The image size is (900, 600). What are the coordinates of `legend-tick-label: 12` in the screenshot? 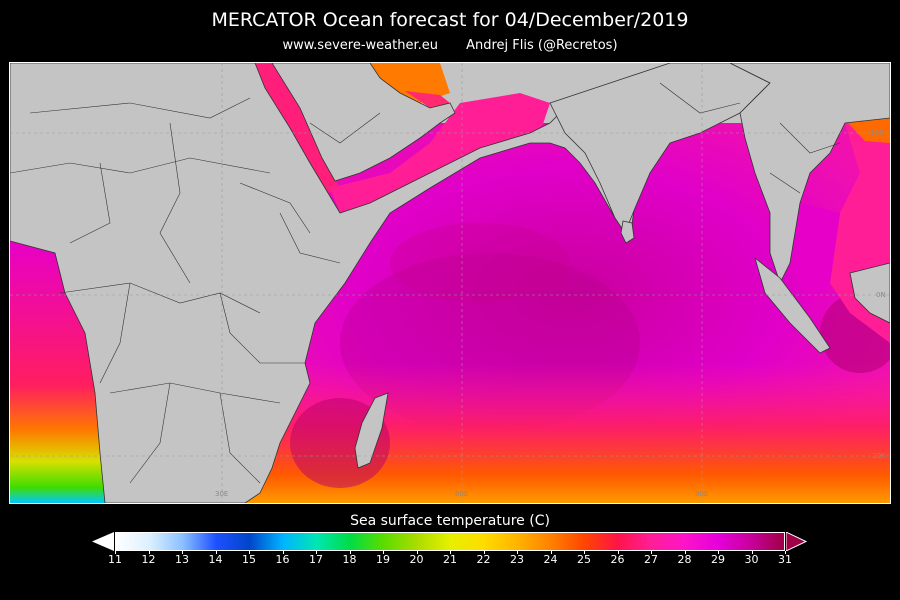 It's located at (148, 559).